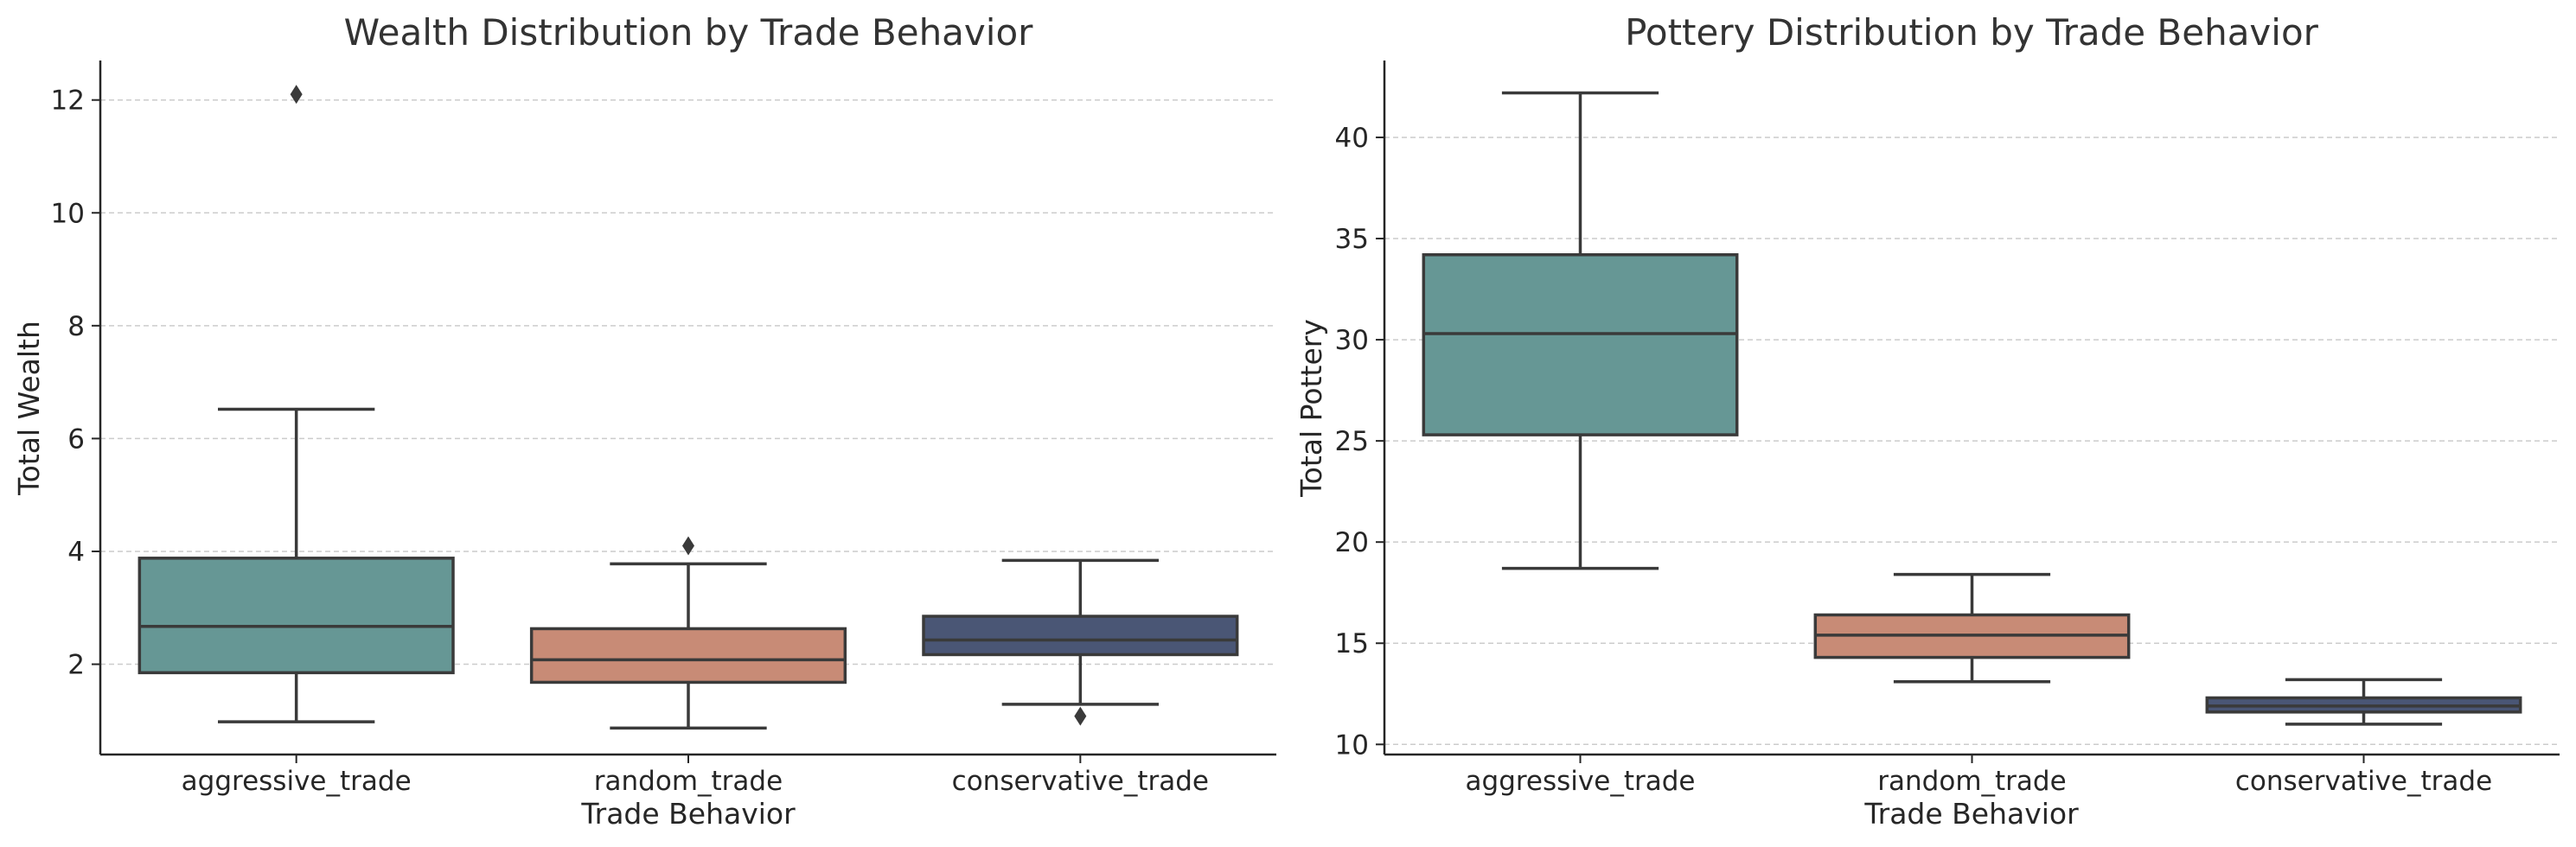  I want to click on y-tick-label: 2, so click(76, 665).